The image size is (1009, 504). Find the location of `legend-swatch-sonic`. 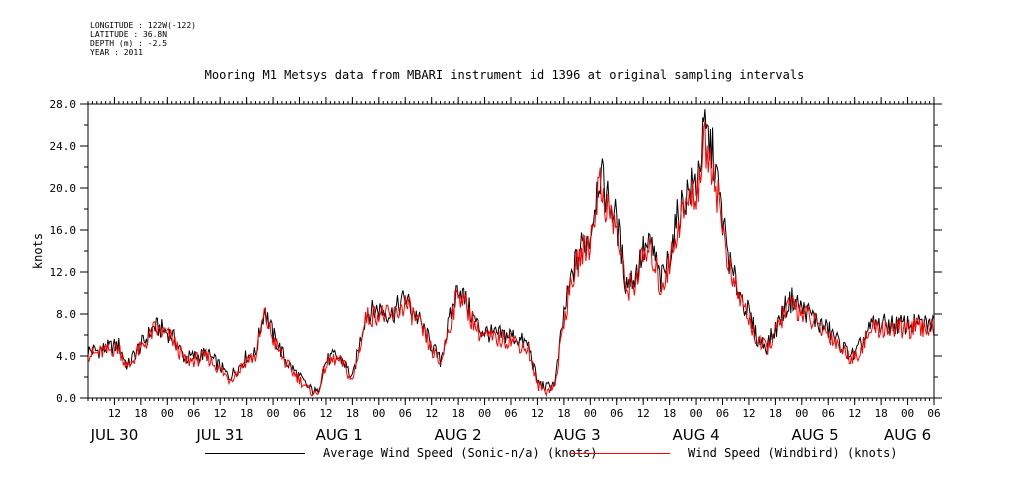

legend-swatch-sonic is located at coordinates (255, 453).